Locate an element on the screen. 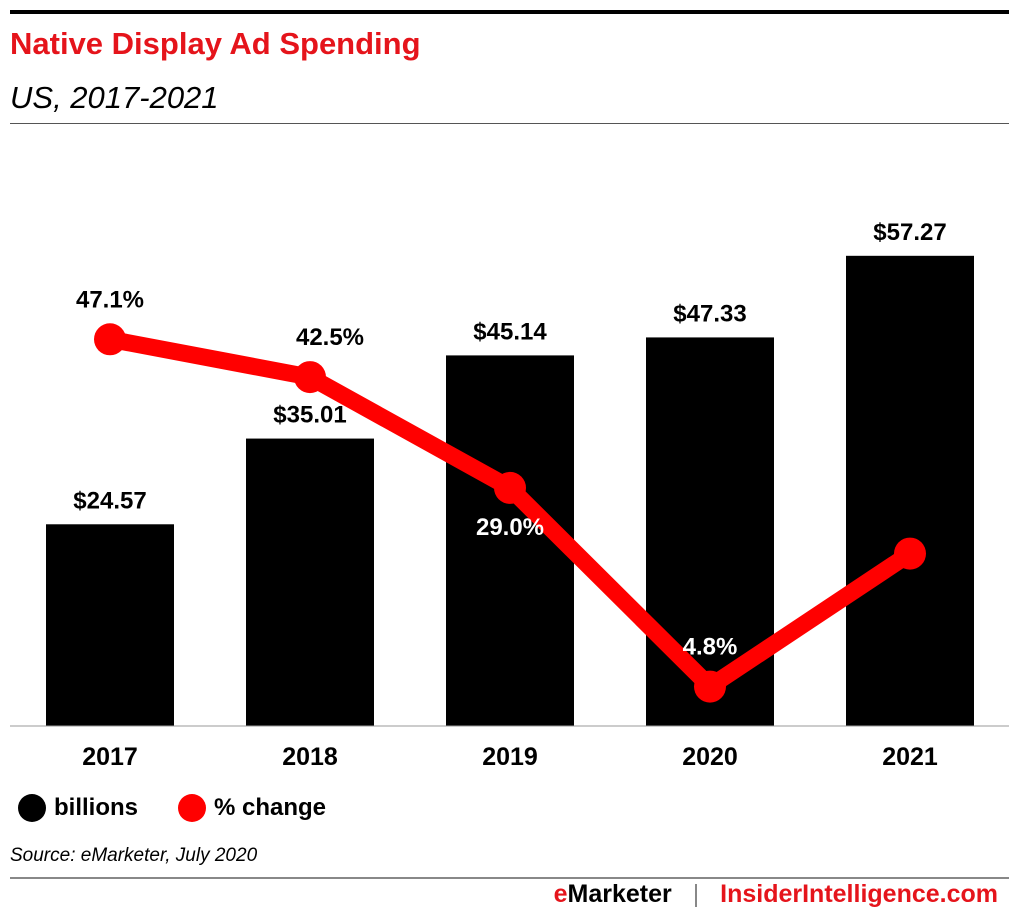  top-bar is located at coordinates (509, 12).